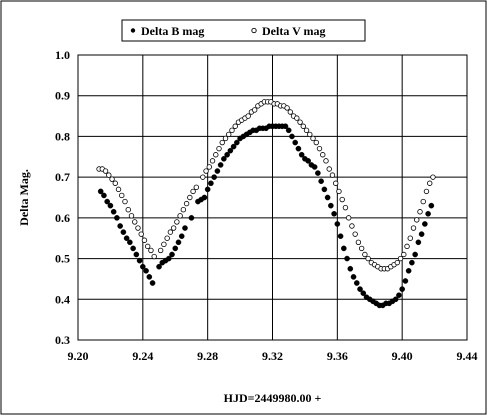 The width and height of the screenshot is (487, 415). What do you see at coordinates (294, 31) in the screenshot?
I see `legend-label-delta-v: Delta V mag` at bounding box center [294, 31].